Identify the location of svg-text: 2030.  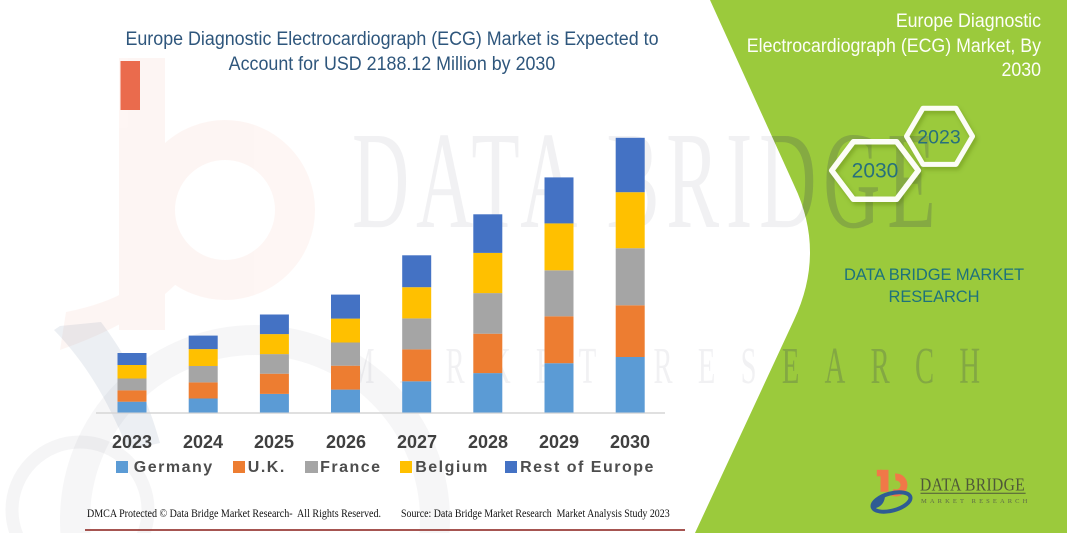
(875, 171).